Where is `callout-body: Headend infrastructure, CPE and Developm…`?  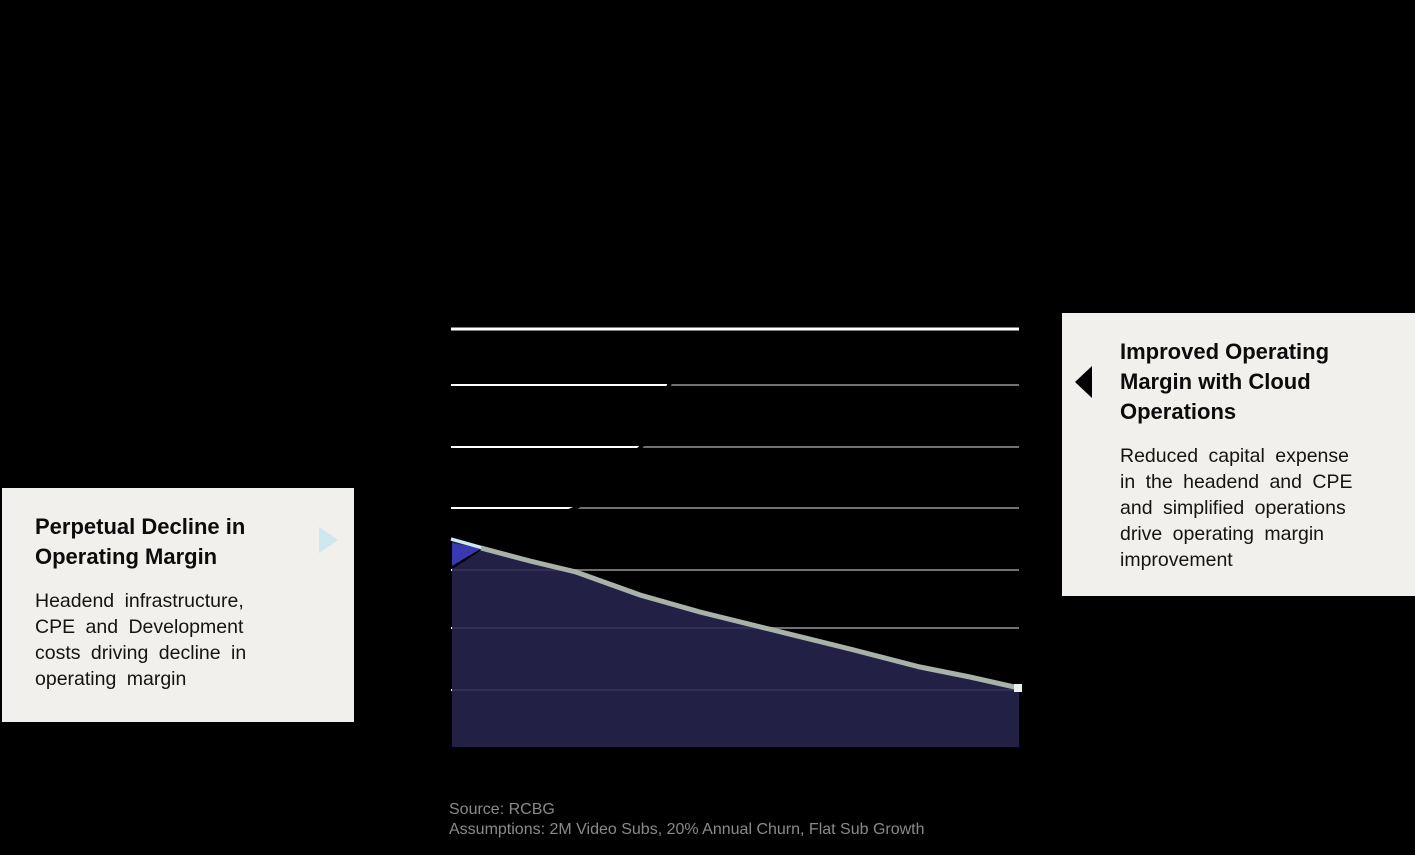 callout-body: Headend infrastructure, CPE and Developm… is located at coordinates (141, 640).